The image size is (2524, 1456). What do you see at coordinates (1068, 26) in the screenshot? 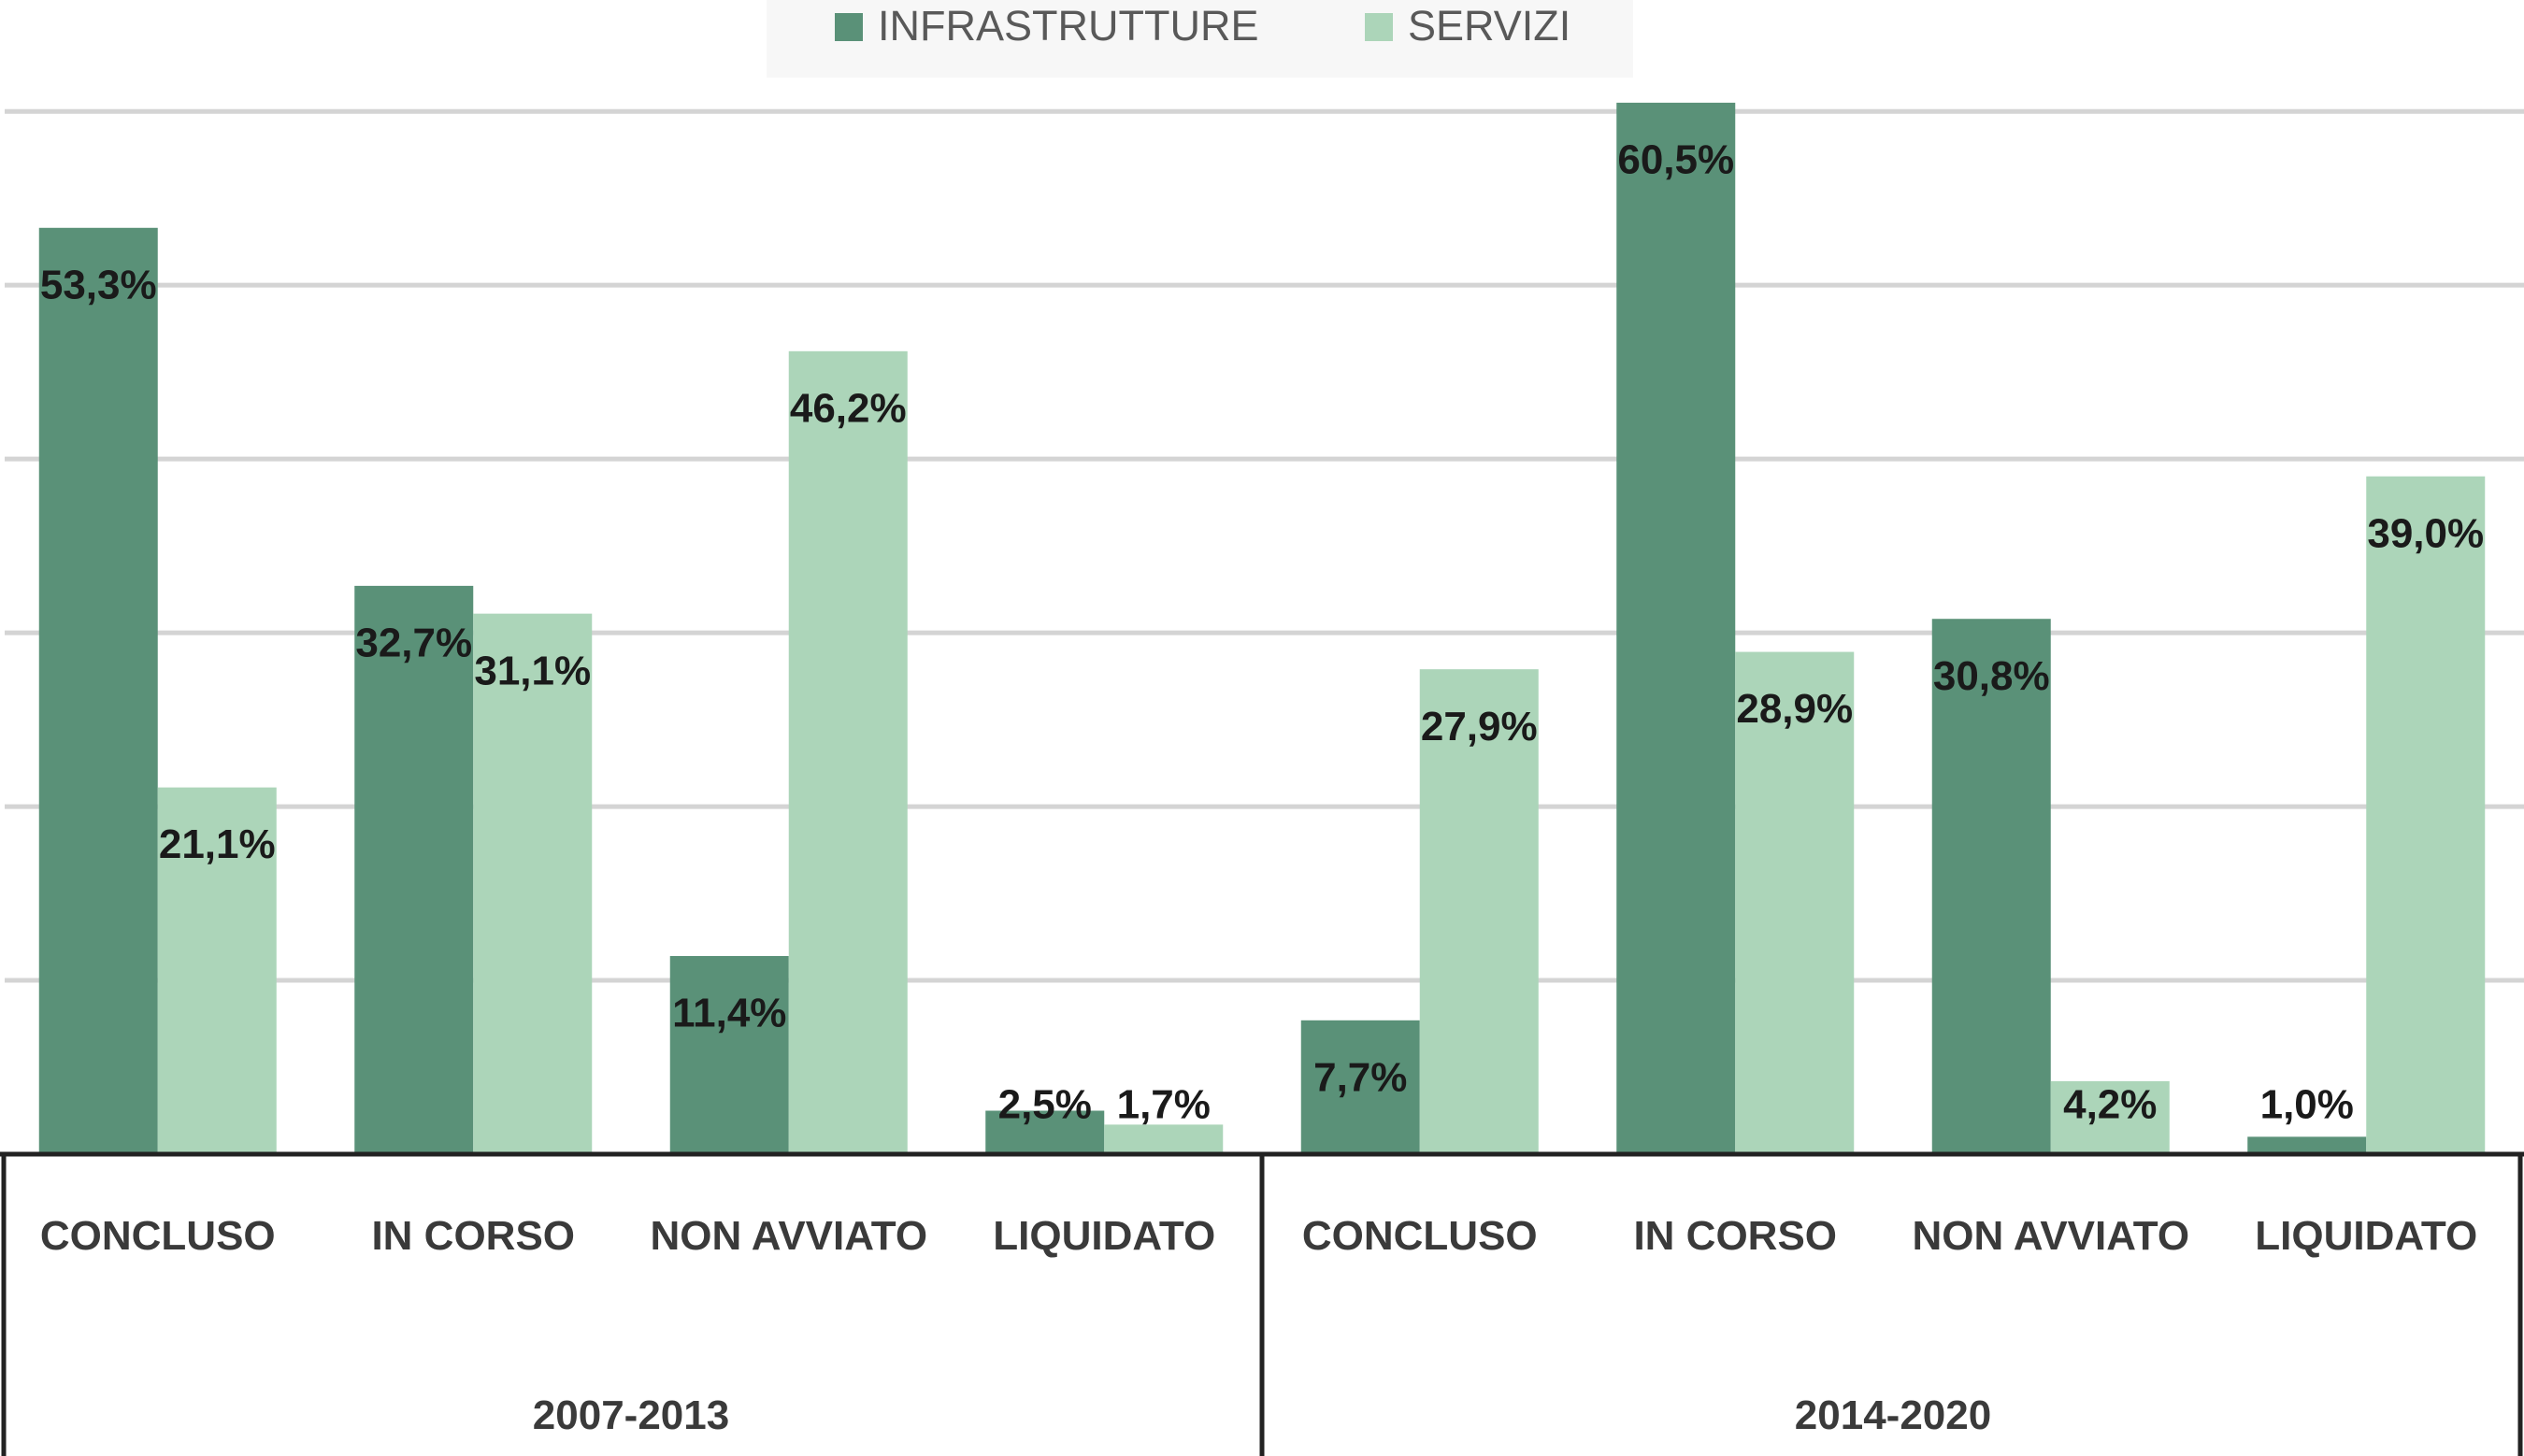
I see `legend-label: INFRASTRUTTURE` at bounding box center [1068, 26].